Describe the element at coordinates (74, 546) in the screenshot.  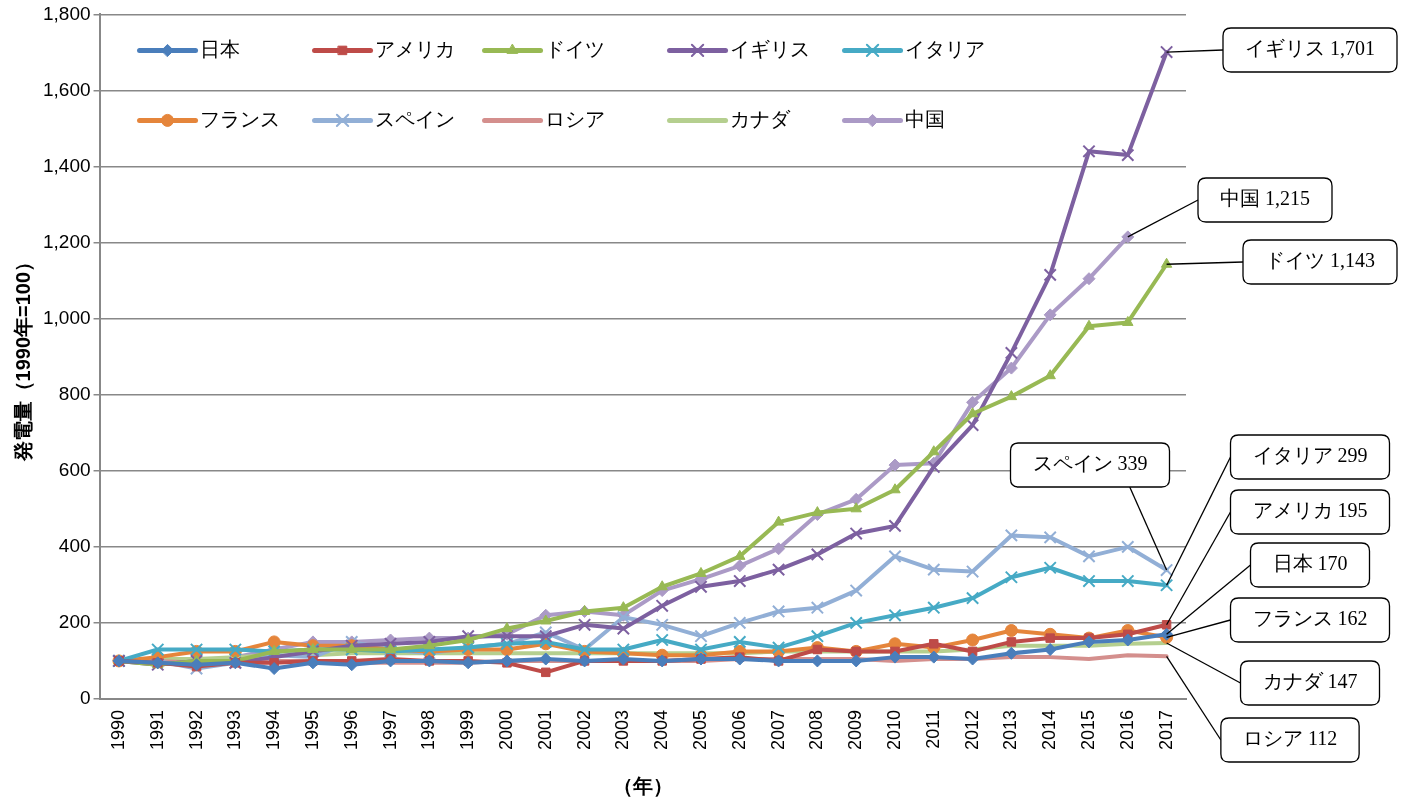
I see `y-tick-label: 400` at that location.